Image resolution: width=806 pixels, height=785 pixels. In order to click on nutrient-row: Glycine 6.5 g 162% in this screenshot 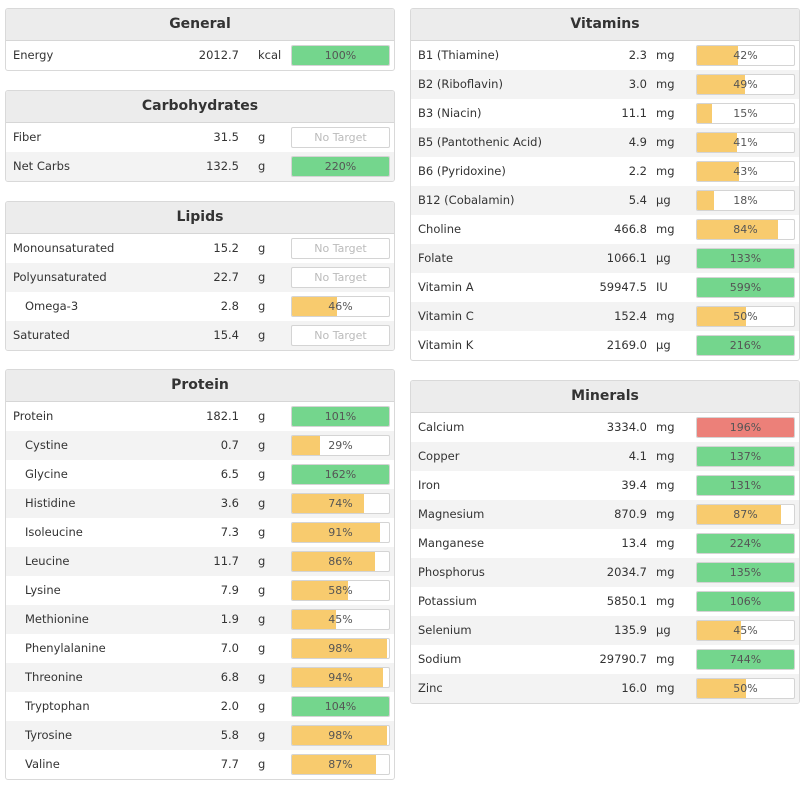, I will do `click(200, 474)`.